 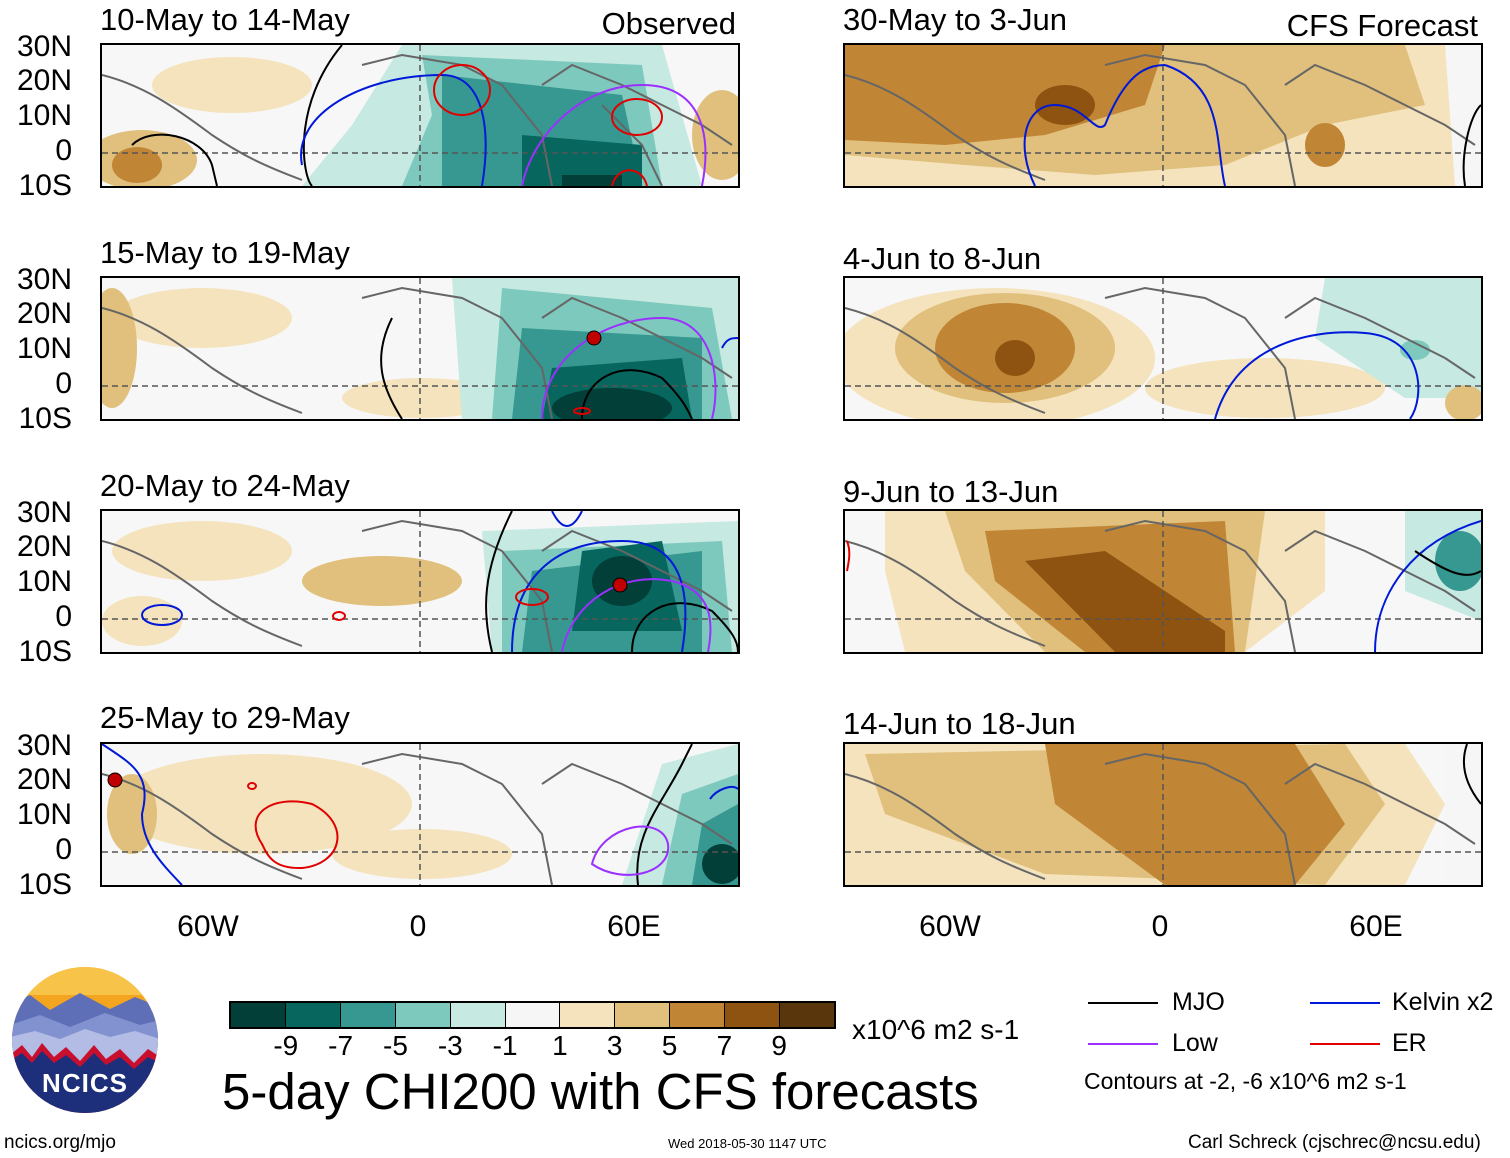 I want to click on legend-swatch-kelvin, so click(x=1345, y=1003).